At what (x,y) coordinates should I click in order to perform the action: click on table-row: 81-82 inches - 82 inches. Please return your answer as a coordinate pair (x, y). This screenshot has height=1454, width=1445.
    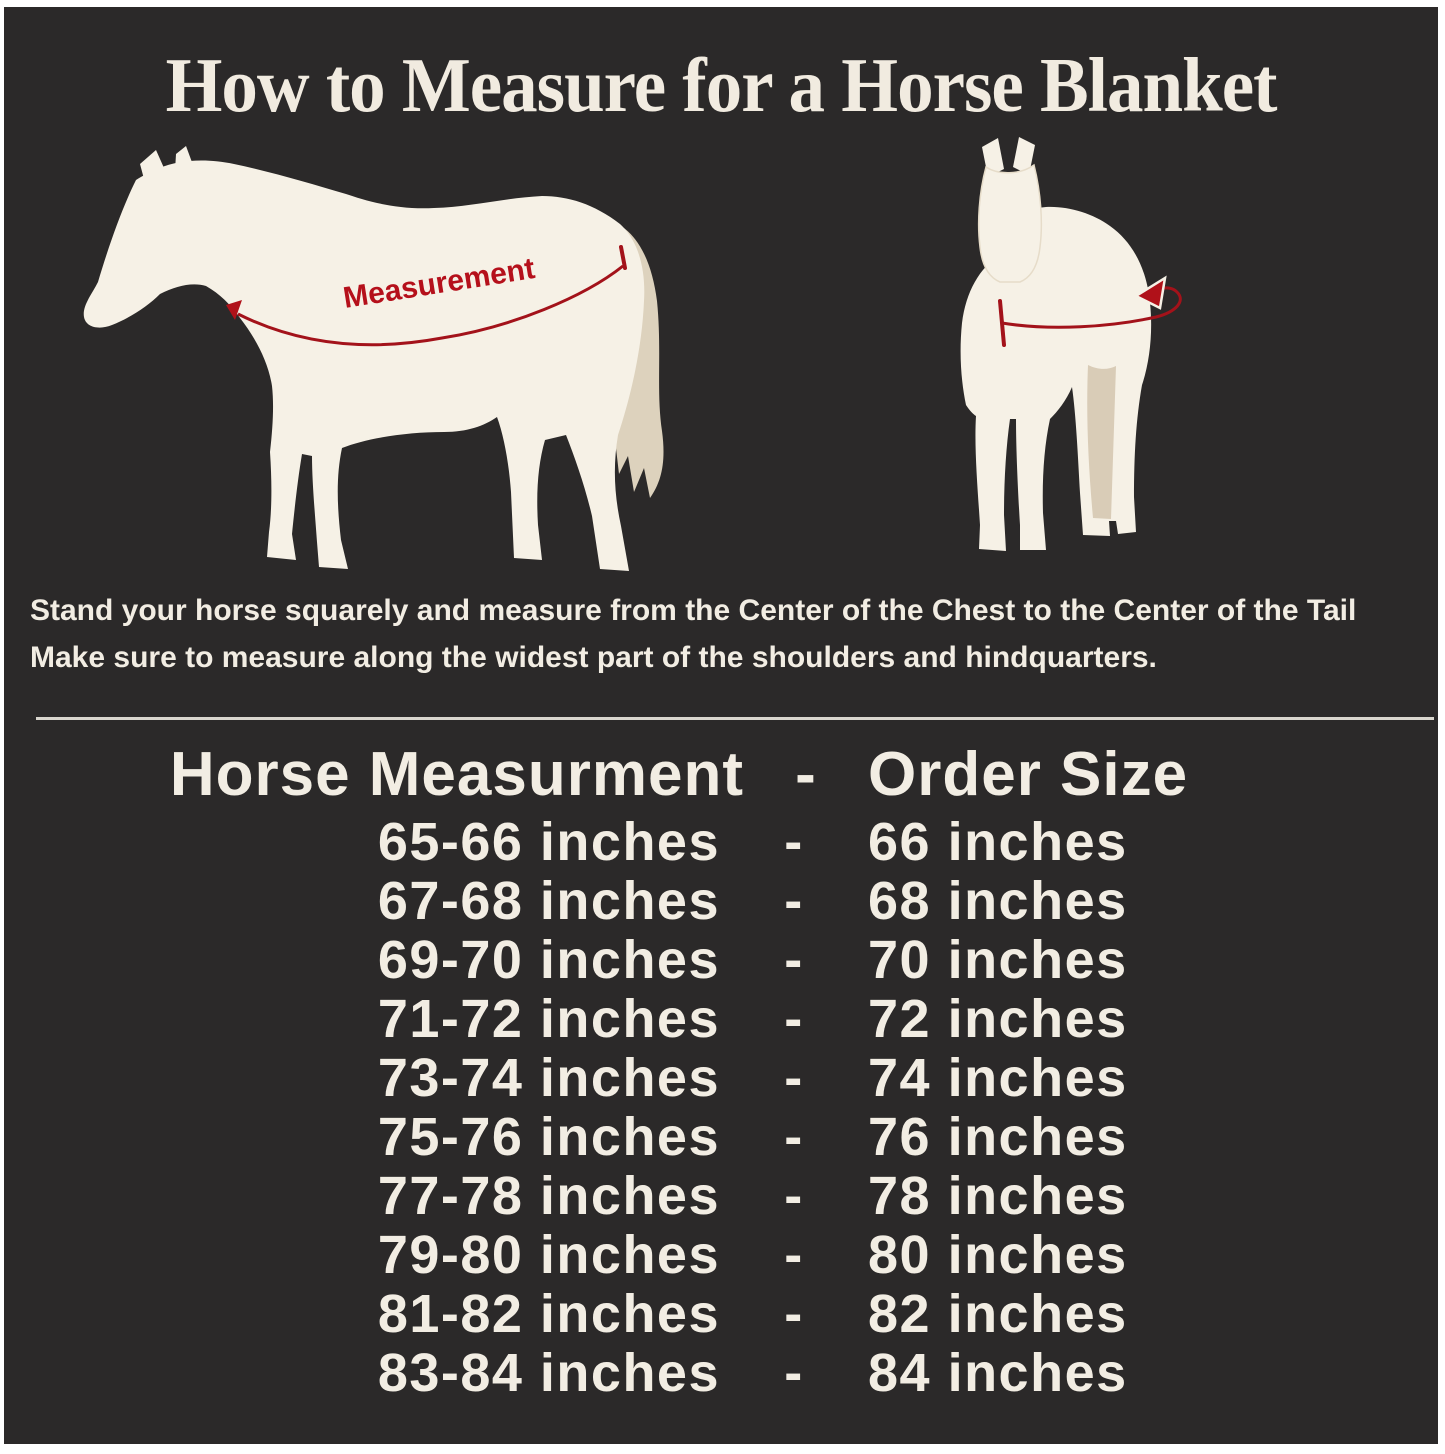
    Looking at the image, I should click on (721, 1314).